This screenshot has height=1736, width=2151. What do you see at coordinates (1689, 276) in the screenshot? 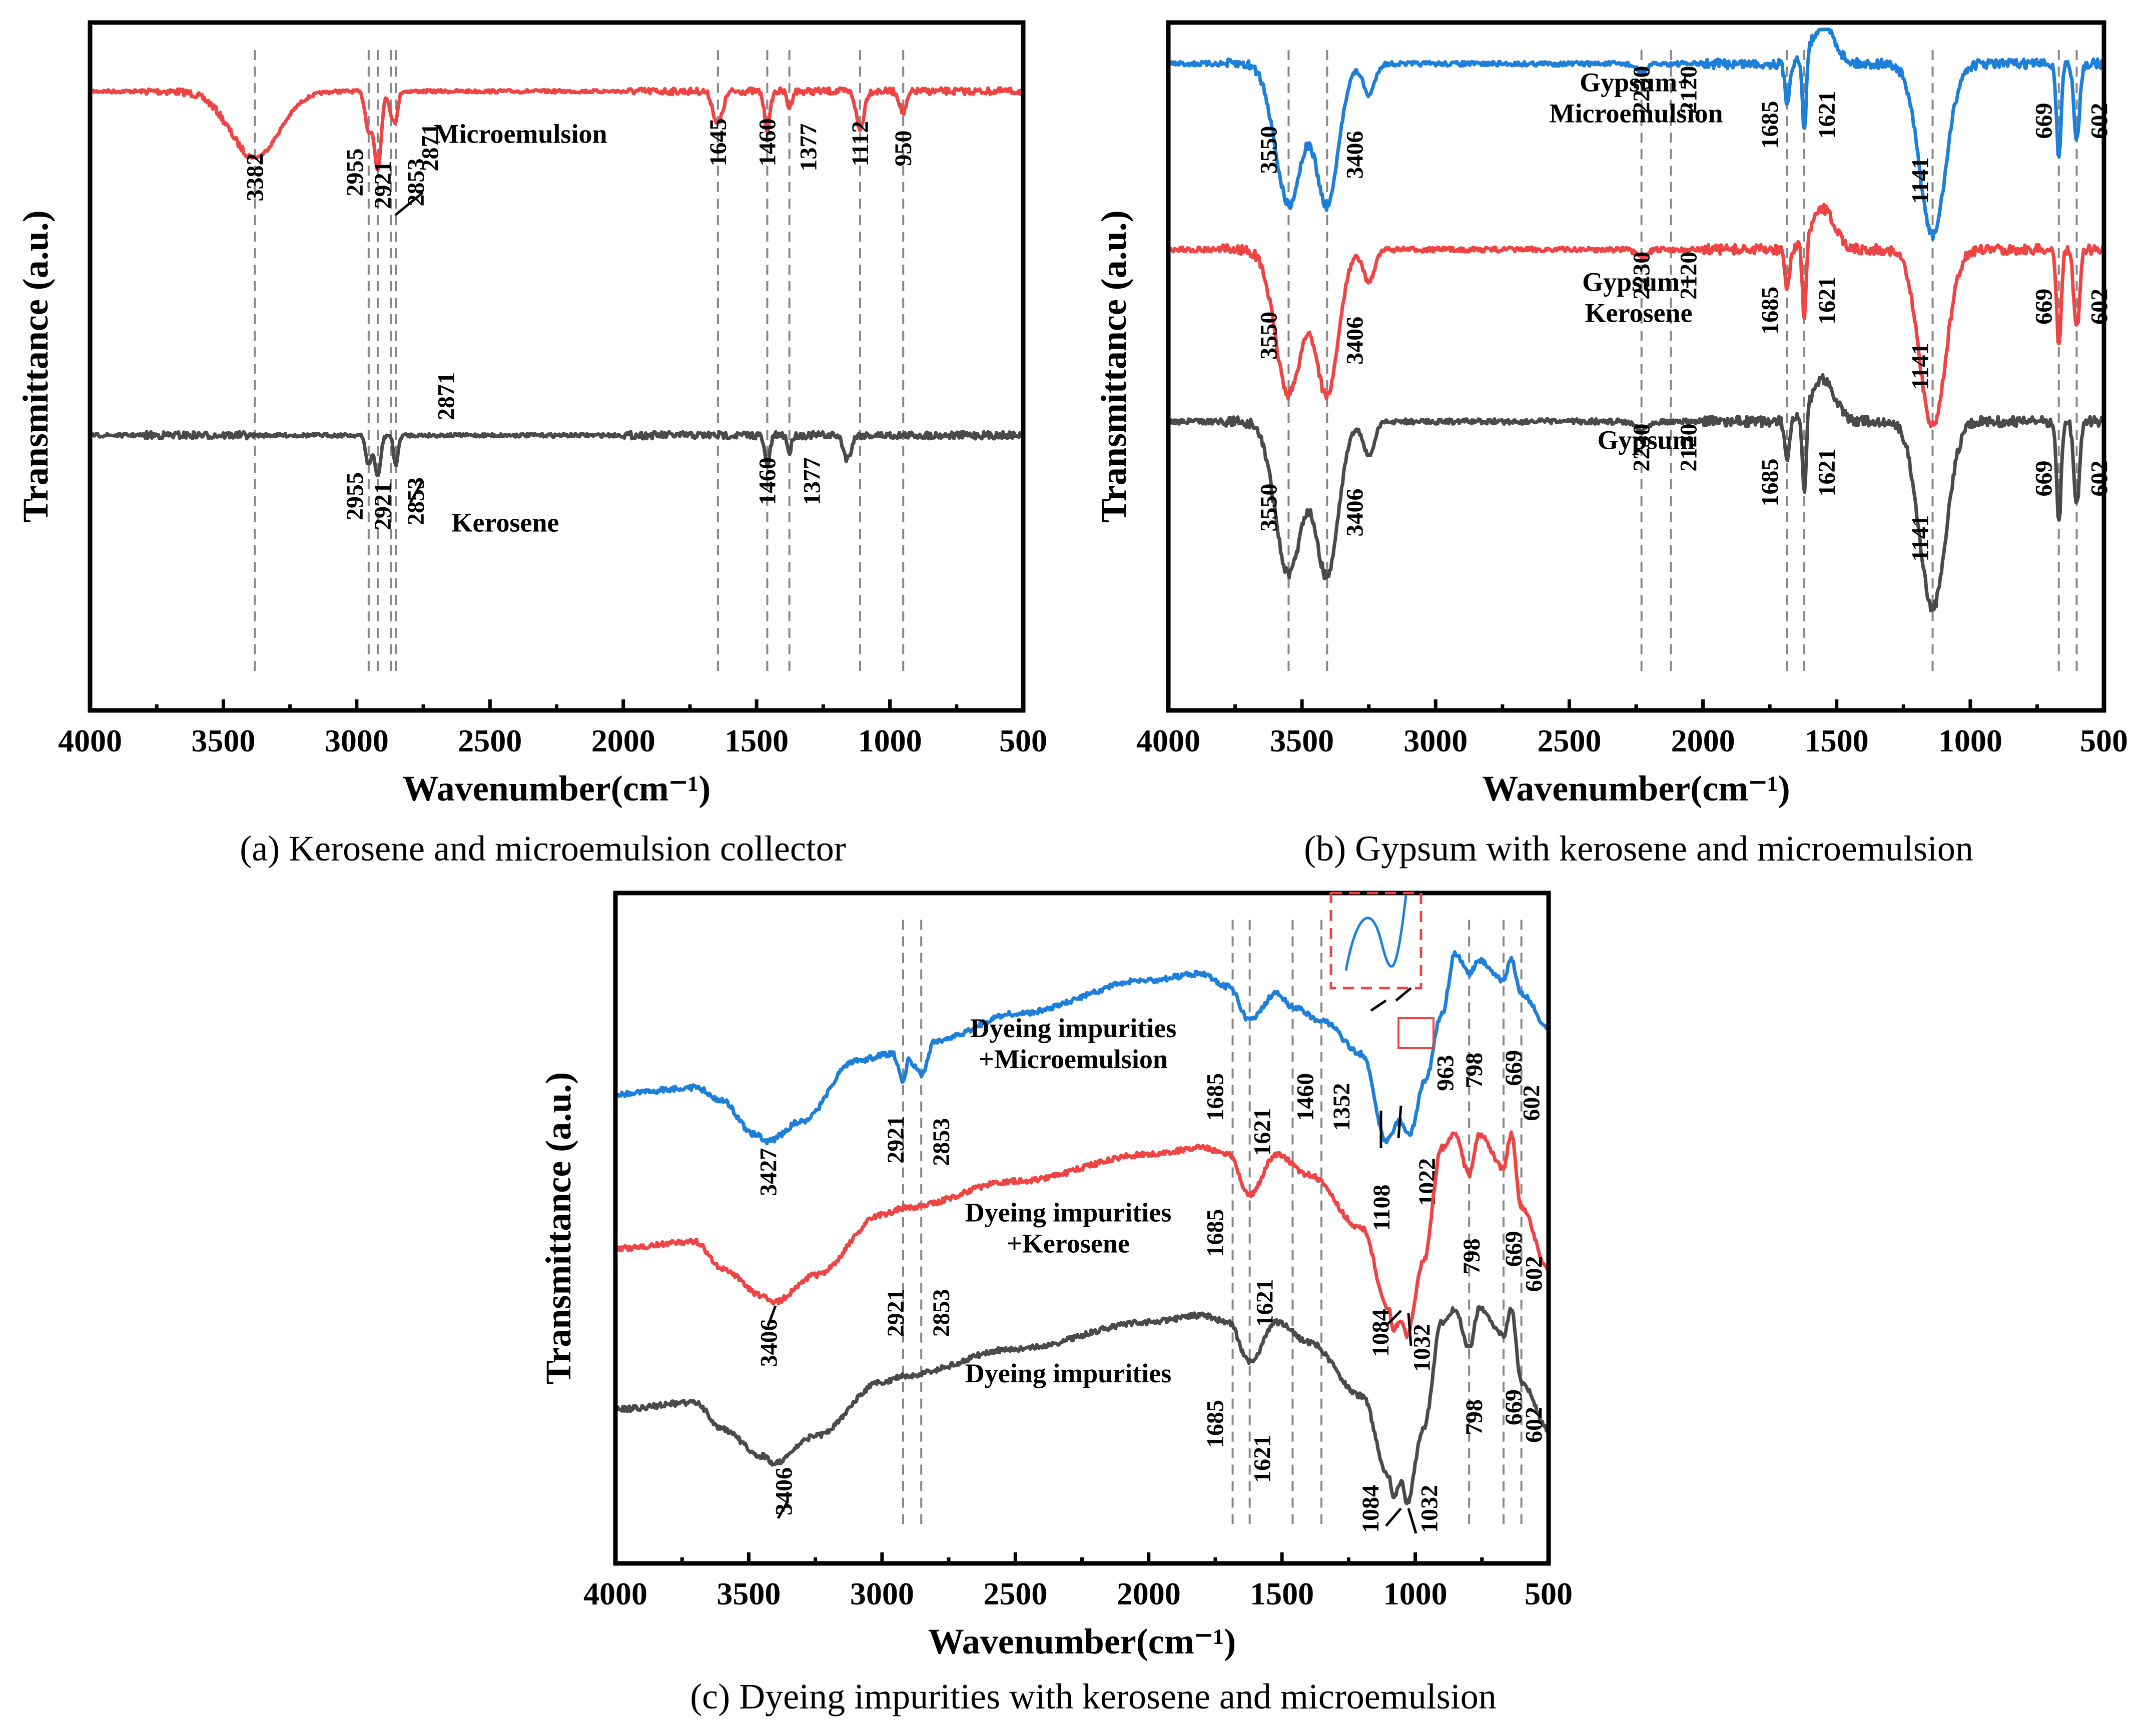
I see `peak-label-2120: 2120` at bounding box center [1689, 276].